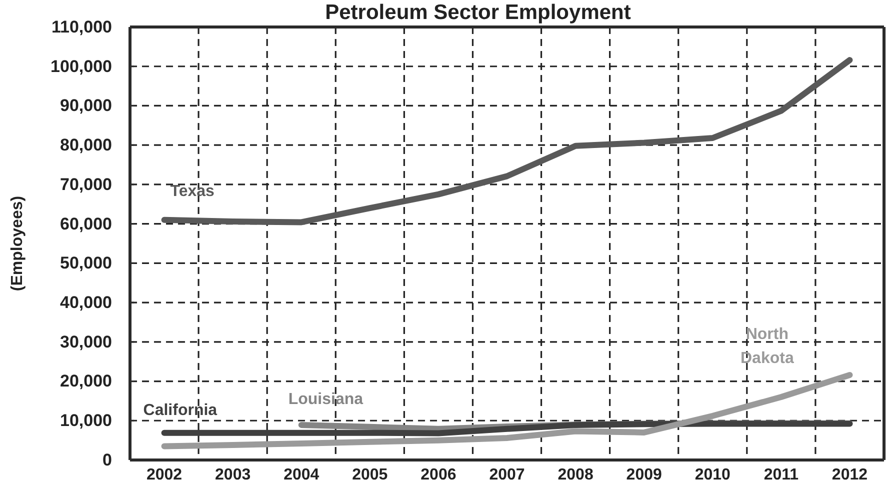  What do you see at coordinates (326, 399) in the screenshot?
I see `series-label: Louisiana` at bounding box center [326, 399].